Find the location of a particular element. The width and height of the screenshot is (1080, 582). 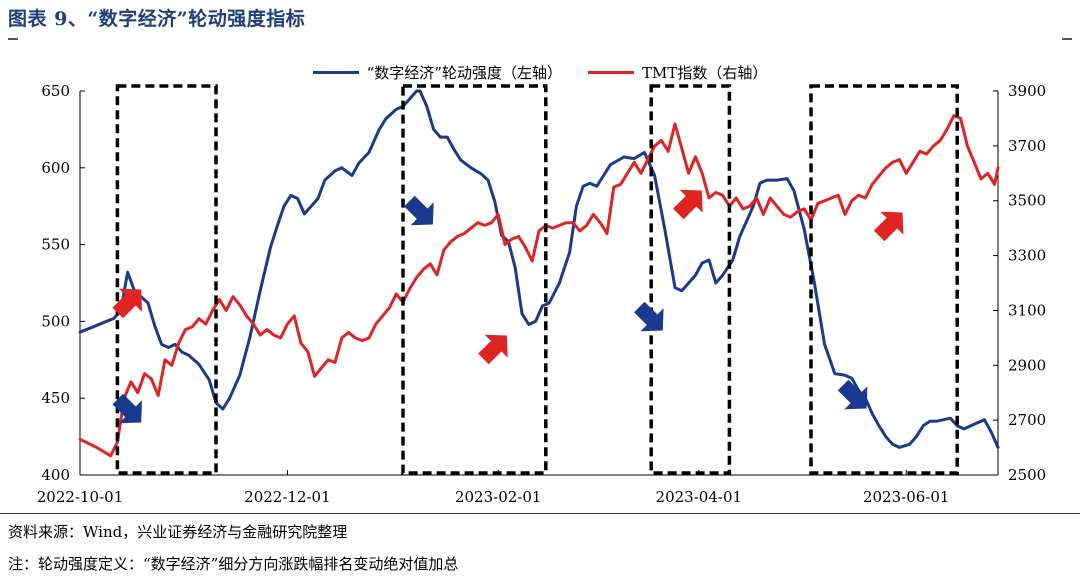

right-axis-tick-label: 2900 is located at coordinates (1027, 365).